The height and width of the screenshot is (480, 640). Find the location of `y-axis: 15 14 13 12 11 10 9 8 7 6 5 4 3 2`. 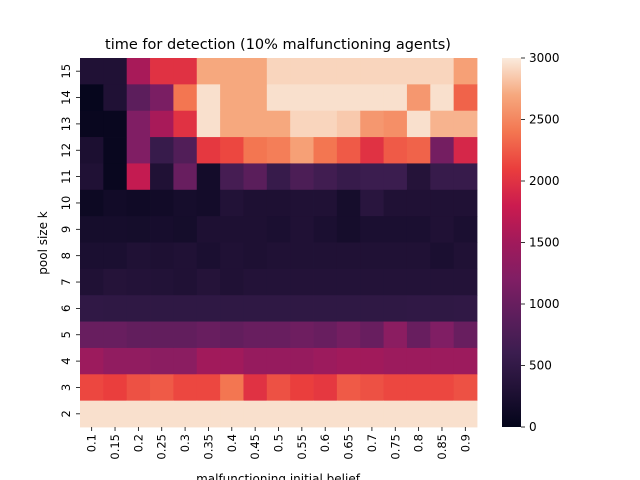

y-axis: 15 14 13 12 11 10 9 8 7 6 5 4 3 2 is located at coordinates (69, 240).